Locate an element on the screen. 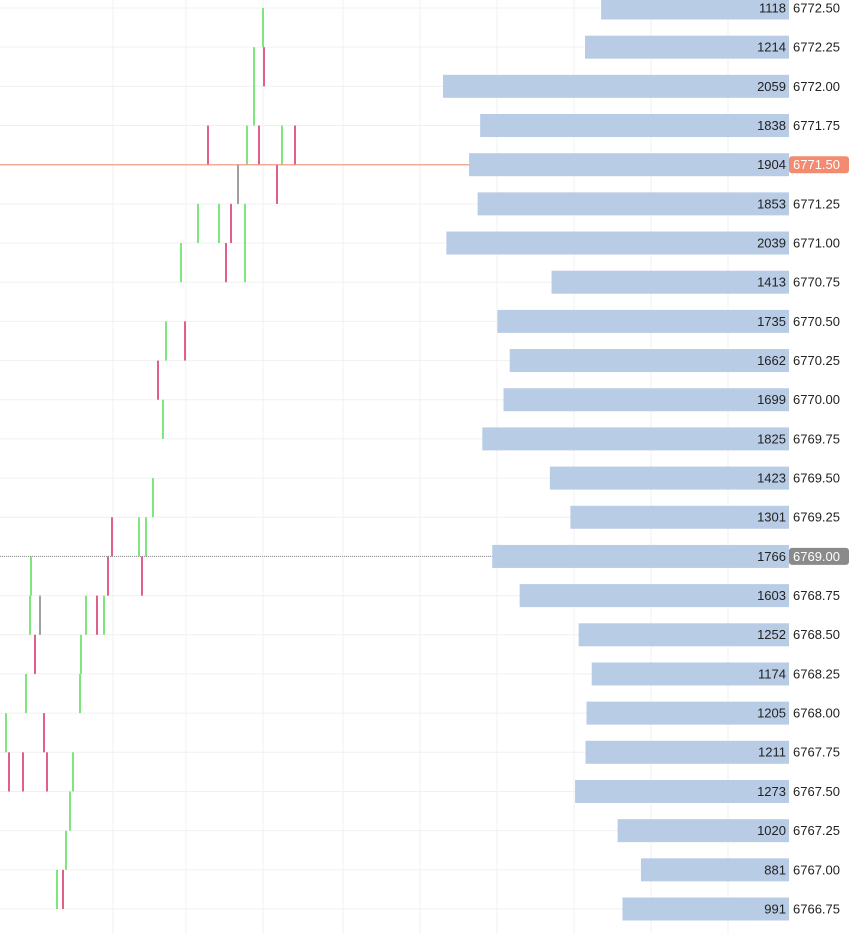 Image resolution: width=850 pixels, height=934 pixels. volume-label: 1766 is located at coordinates (771, 556).